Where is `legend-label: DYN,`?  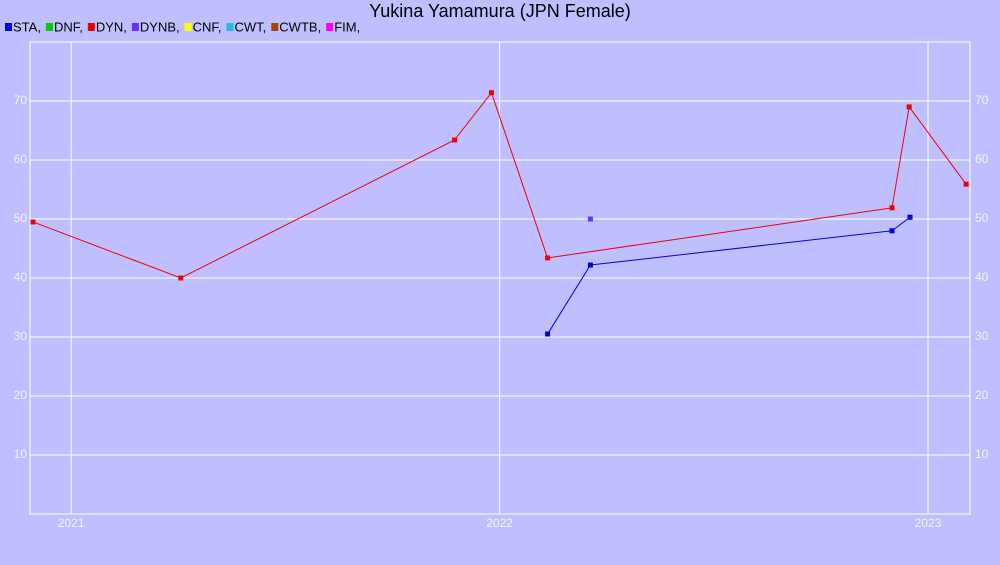
legend-label: DYN, is located at coordinates (111, 26).